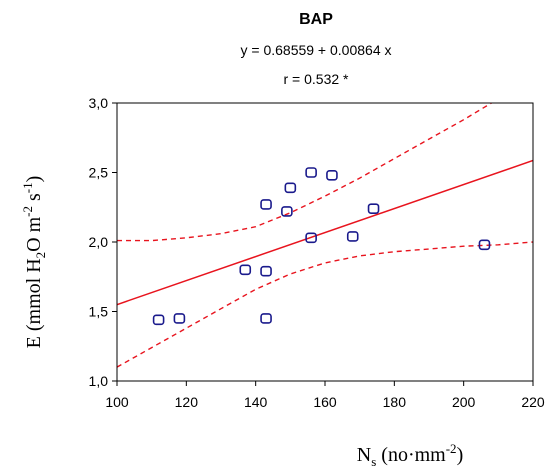  What do you see at coordinates (325, 402) in the screenshot?
I see `x-tick-label: 160` at bounding box center [325, 402].